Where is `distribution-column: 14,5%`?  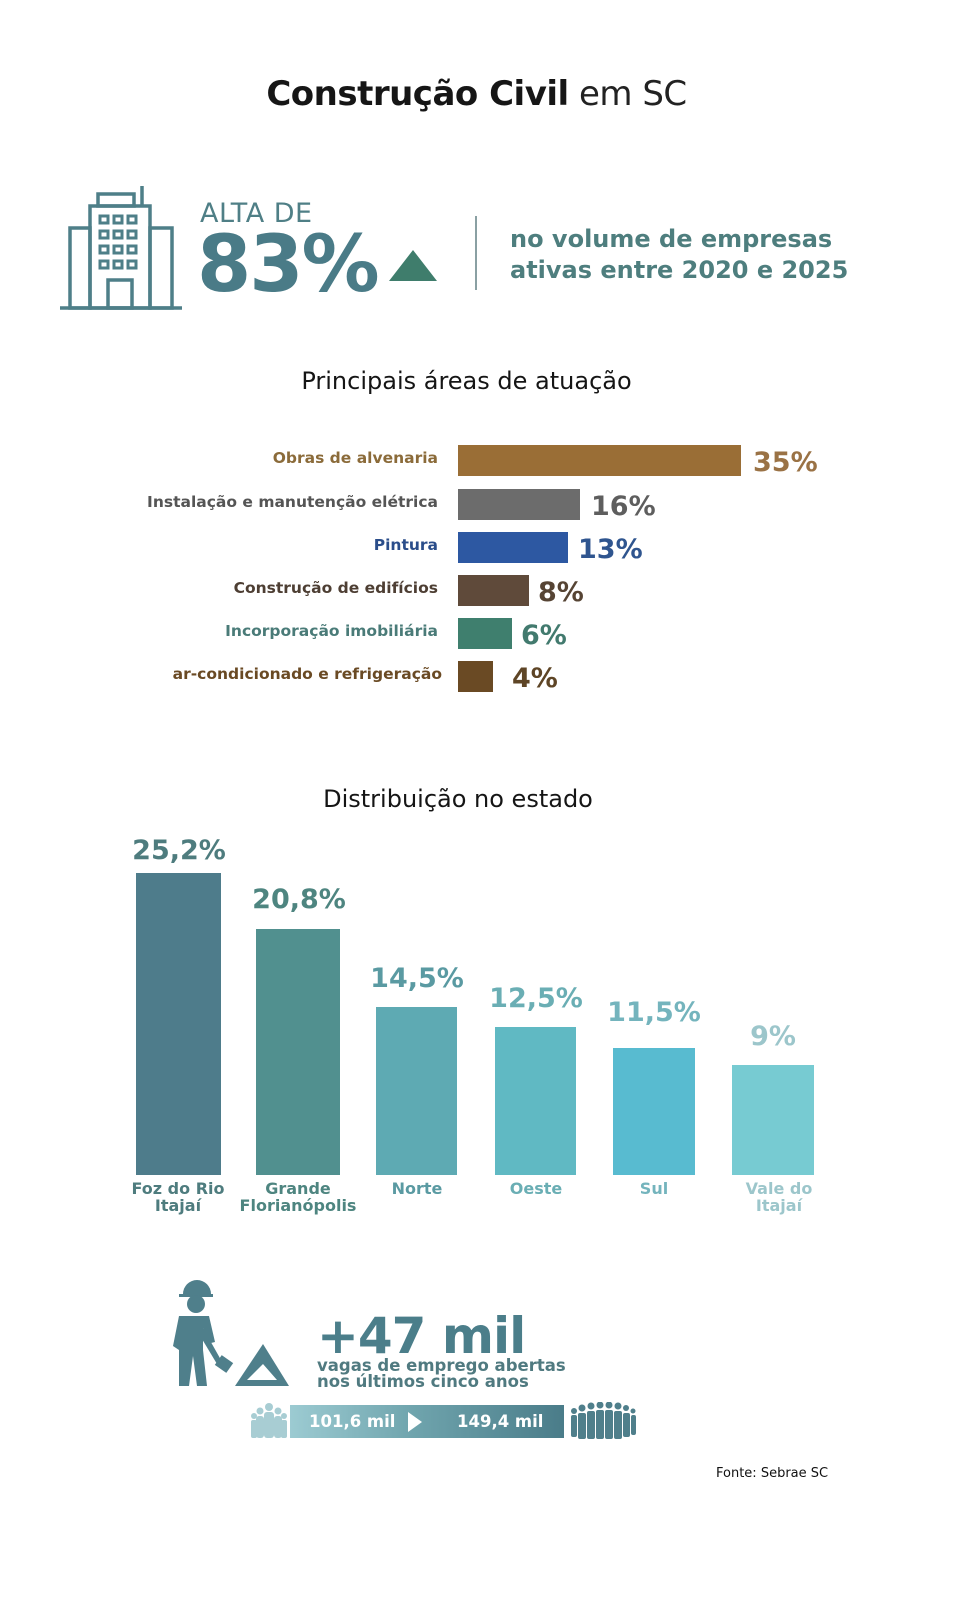
distribution-column: 14,5% is located at coordinates (417, 1069).